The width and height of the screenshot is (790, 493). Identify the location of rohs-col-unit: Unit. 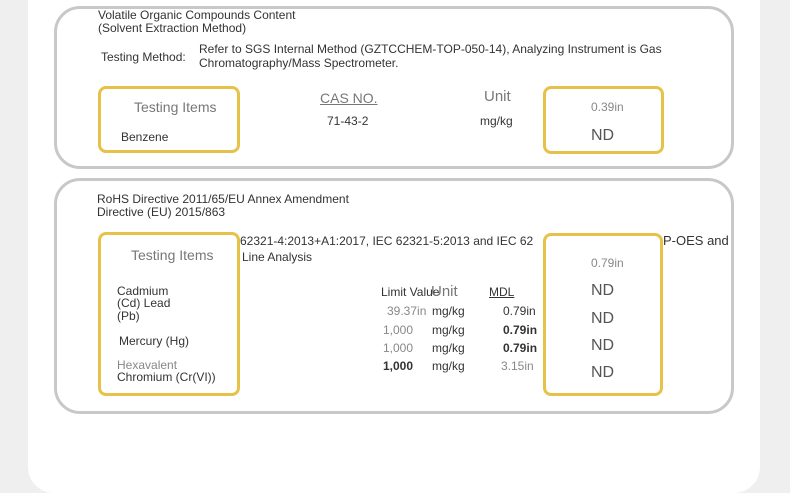
(444, 291).